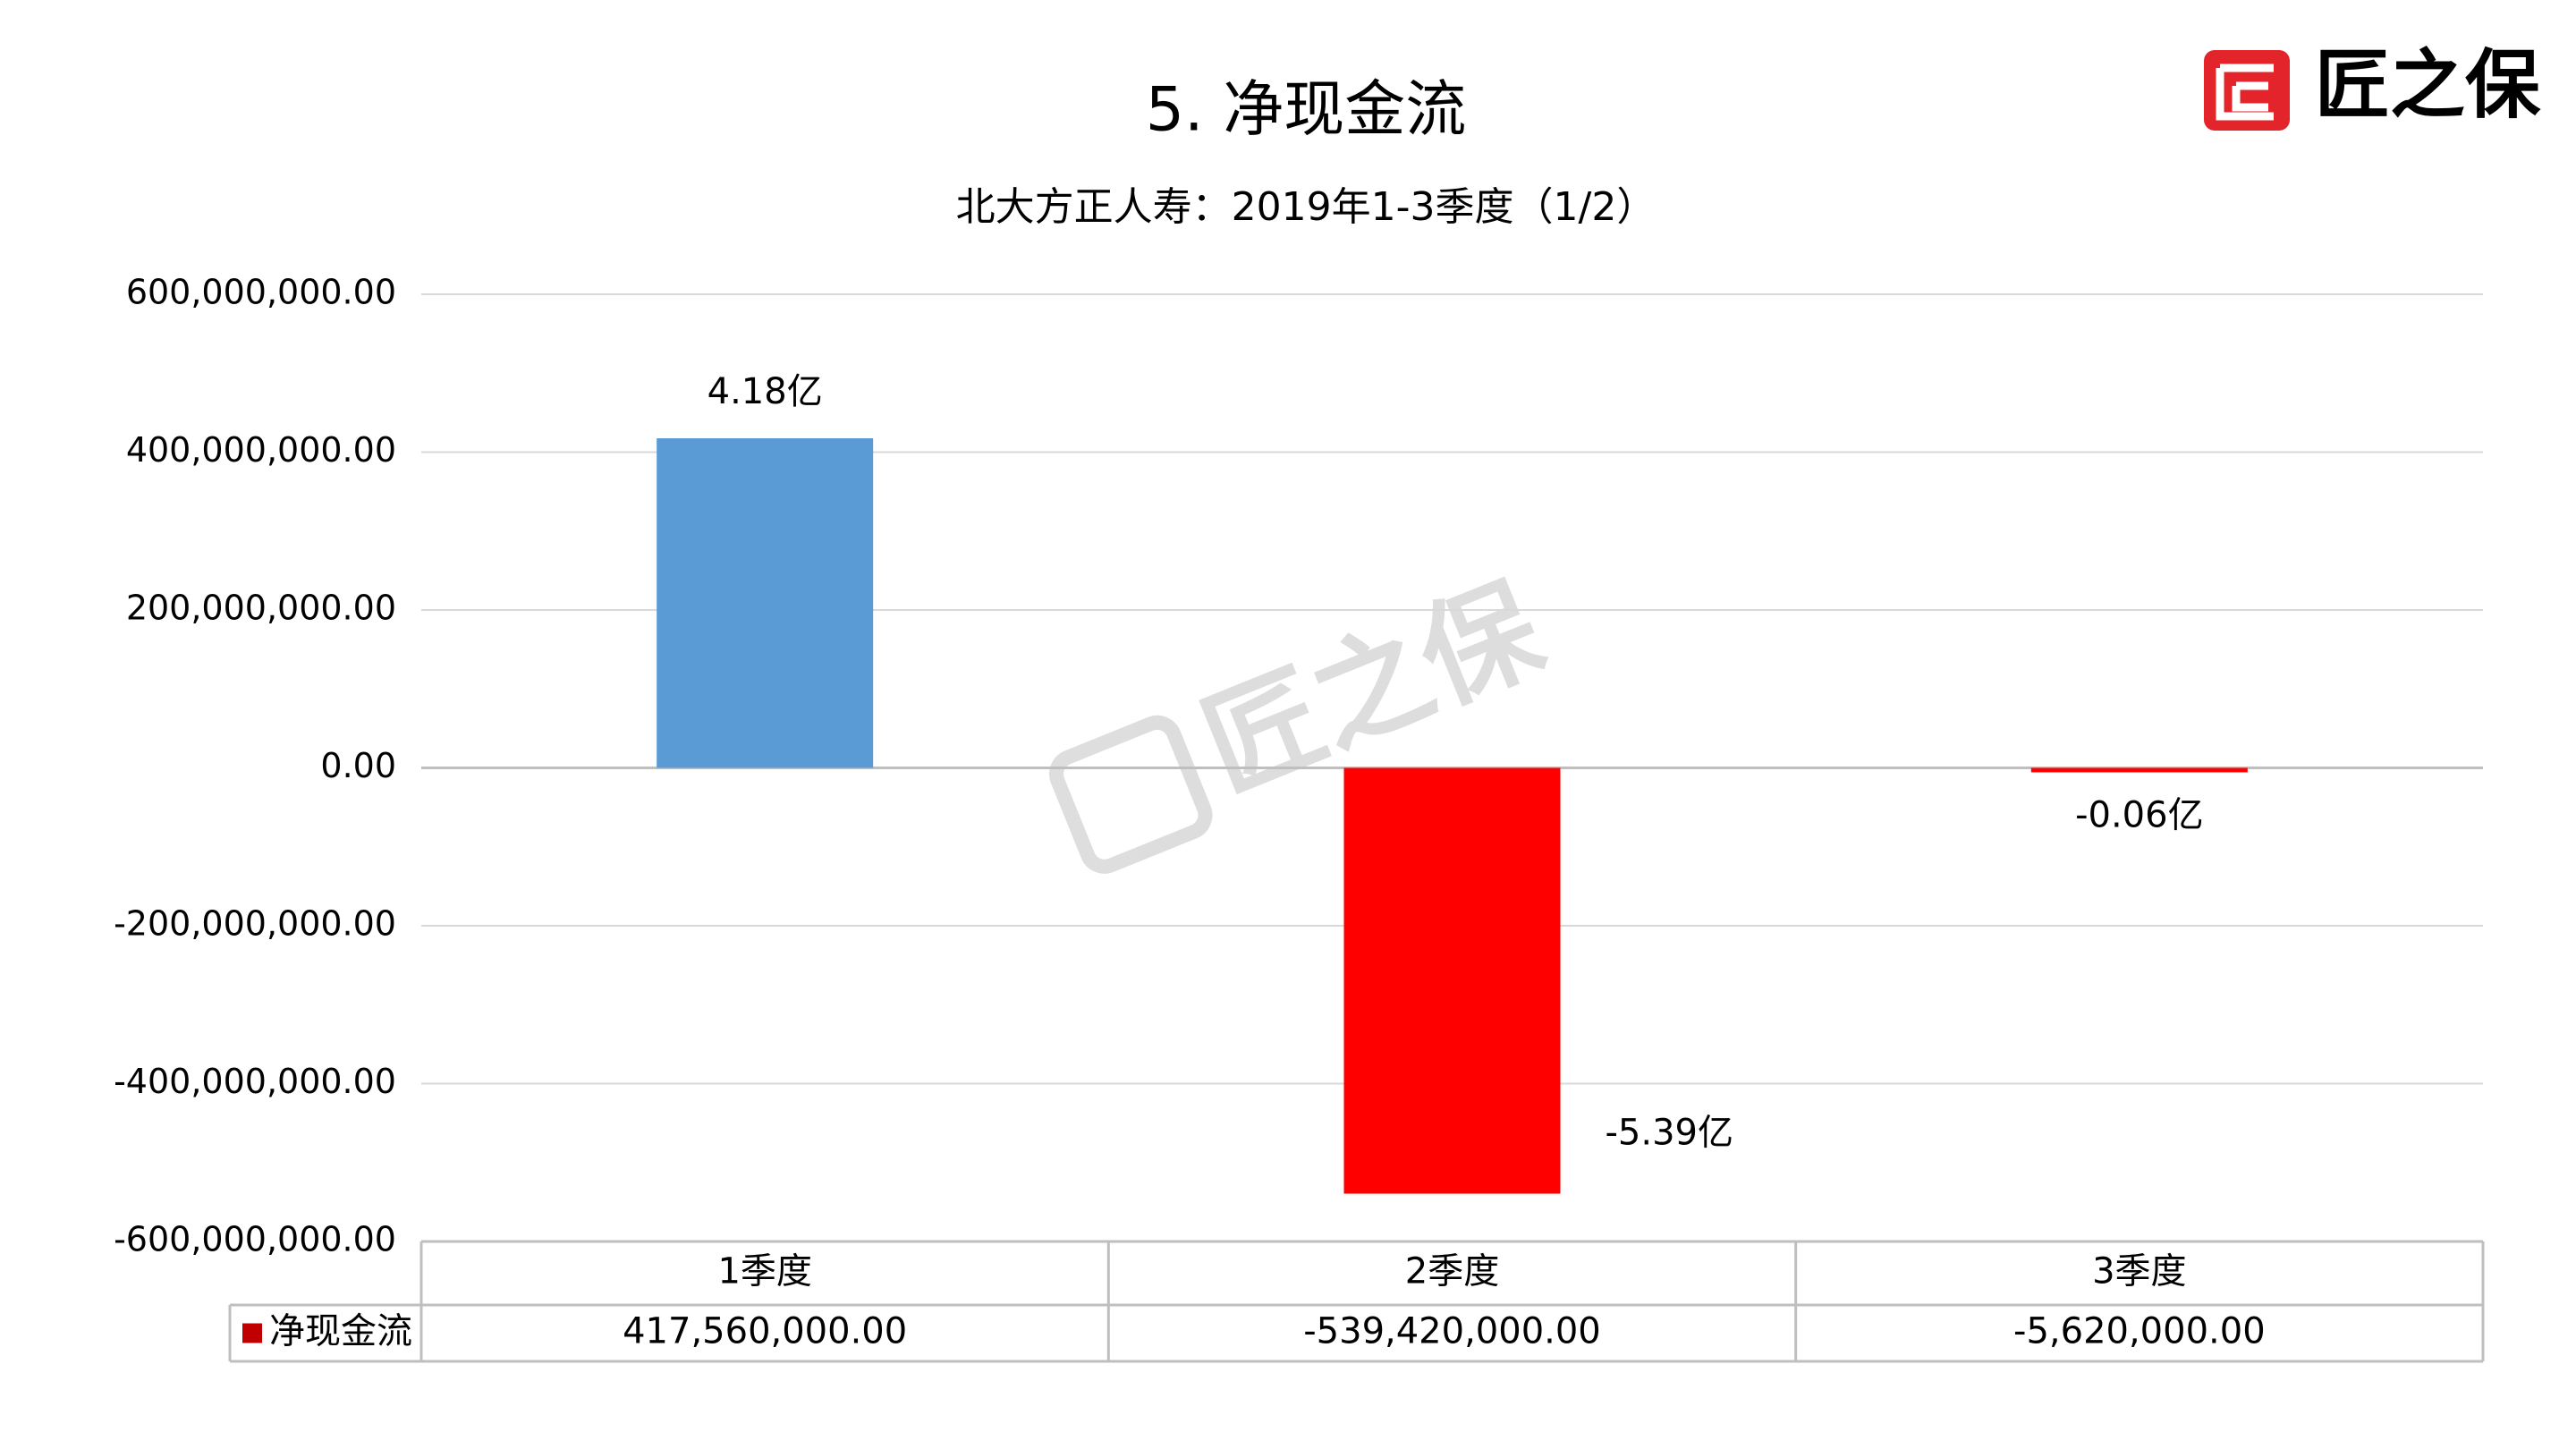 The width and height of the screenshot is (2576, 1449). What do you see at coordinates (261, 450) in the screenshot?
I see `y-tick-label: 400,000,000.00` at bounding box center [261, 450].